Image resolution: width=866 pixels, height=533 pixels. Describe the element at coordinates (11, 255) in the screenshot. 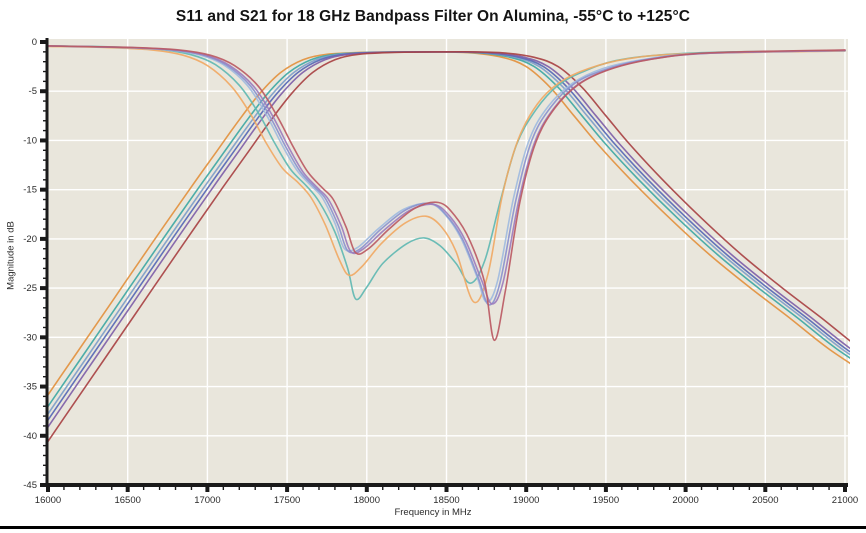

I see `y-axis-title: Magnitude in dB` at that location.